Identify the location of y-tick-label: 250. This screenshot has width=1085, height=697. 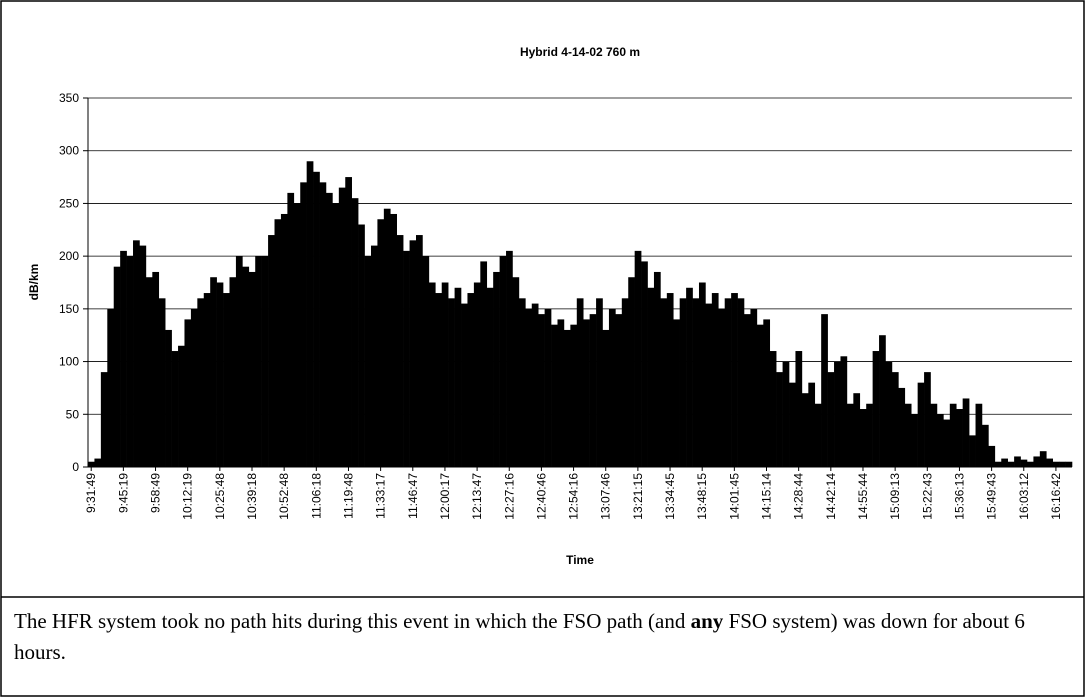
(69, 203).